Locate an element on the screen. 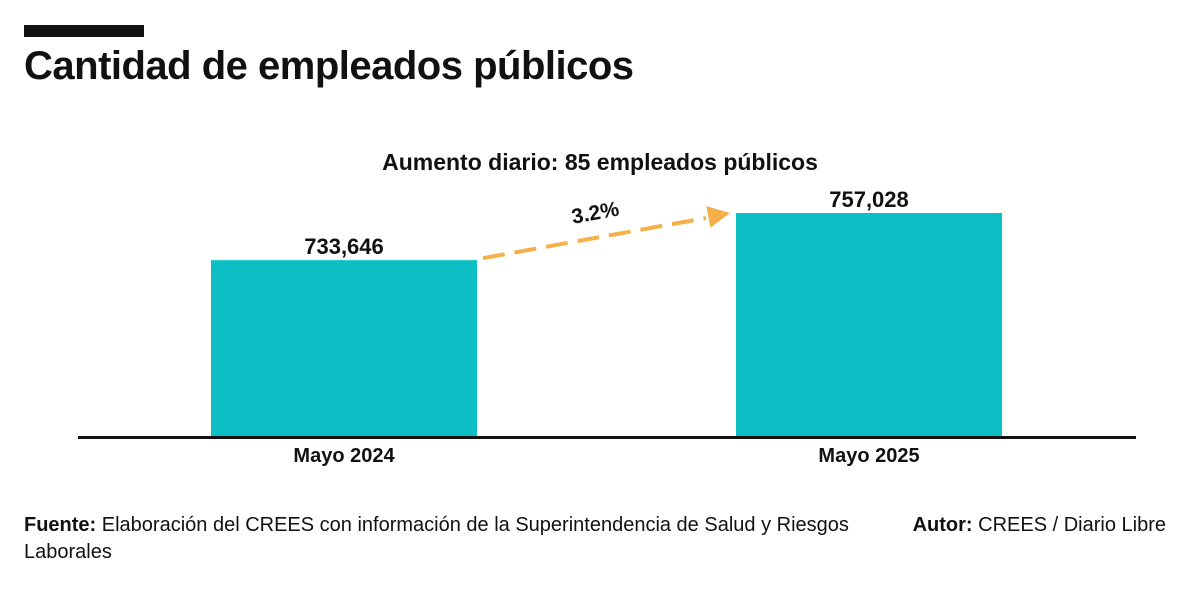 Image resolution: width=1200 pixels, height=590 pixels. author-text: CREES / Diario Libre is located at coordinates (1069, 525).